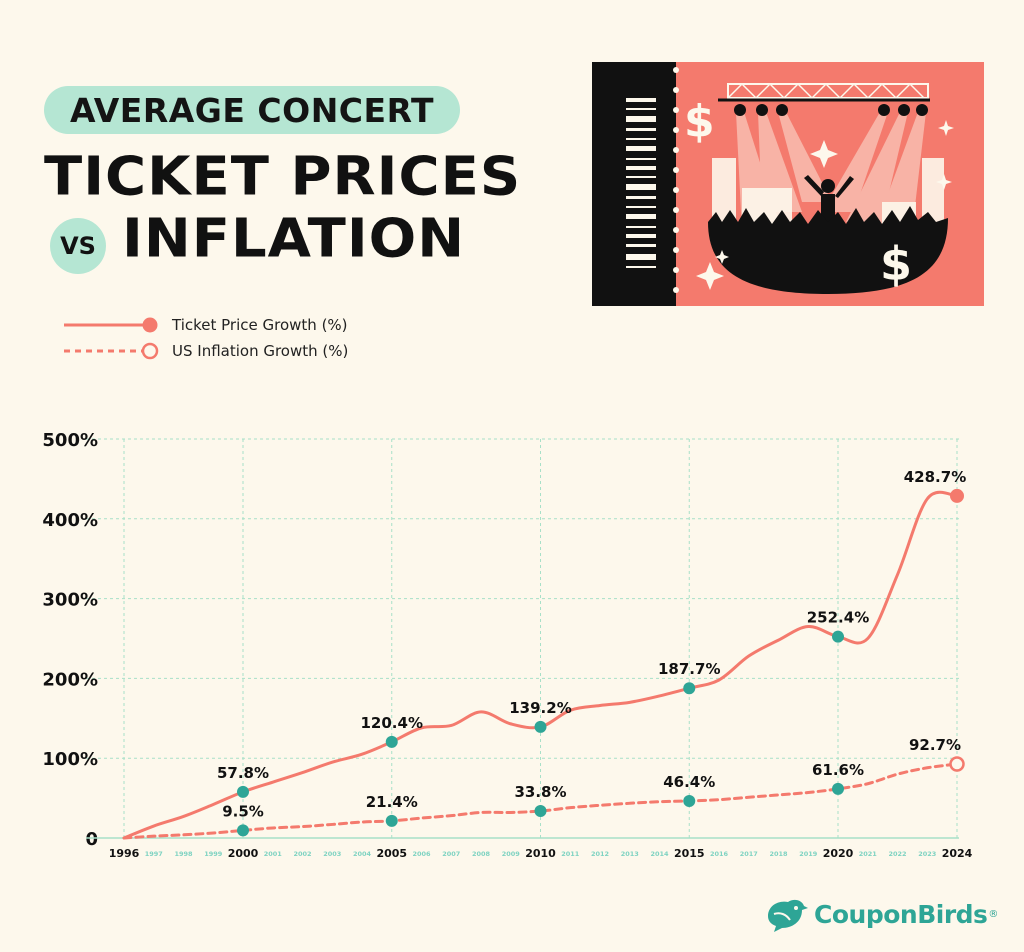 The width and height of the screenshot is (1024, 952). What do you see at coordinates (260, 351) in the screenshot?
I see `legend-label-inflation: US Inflation Growth (%)` at bounding box center [260, 351].